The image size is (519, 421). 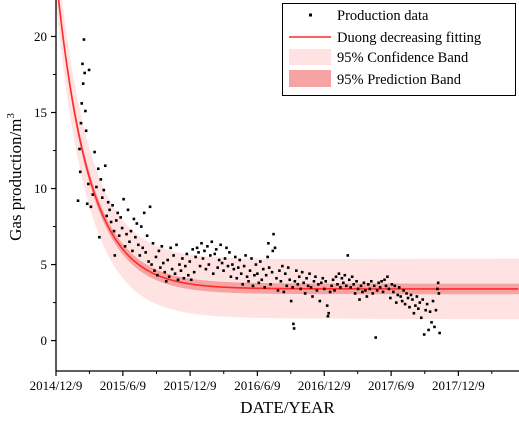 What do you see at coordinates (287, 407) in the screenshot?
I see `x-axis-title: DATE/YEAR` at bounding box center [287, 407].